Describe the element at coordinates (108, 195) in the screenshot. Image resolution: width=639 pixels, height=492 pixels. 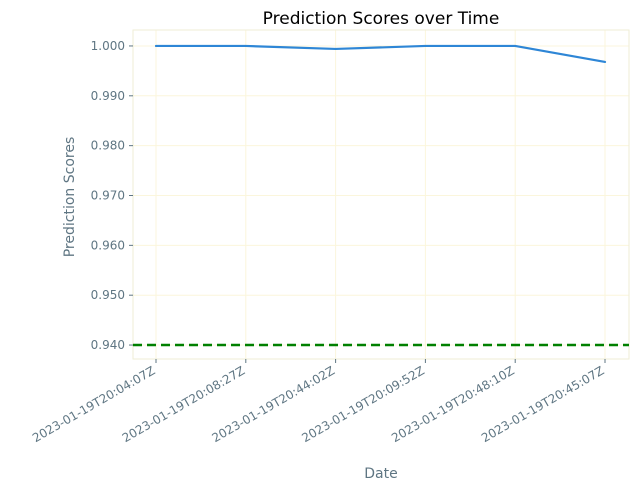
I see `y-tick-label: 0.970` at that location.